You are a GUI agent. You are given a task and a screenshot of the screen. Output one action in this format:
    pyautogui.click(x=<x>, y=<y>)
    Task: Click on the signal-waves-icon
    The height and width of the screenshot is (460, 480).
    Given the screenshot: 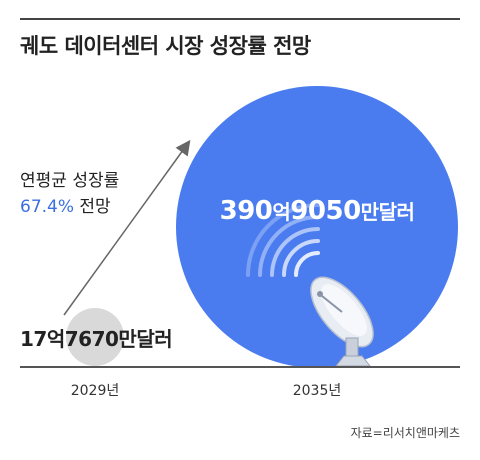 What is the action you would take?
    pyautogui.click(x=283, y=240)
    